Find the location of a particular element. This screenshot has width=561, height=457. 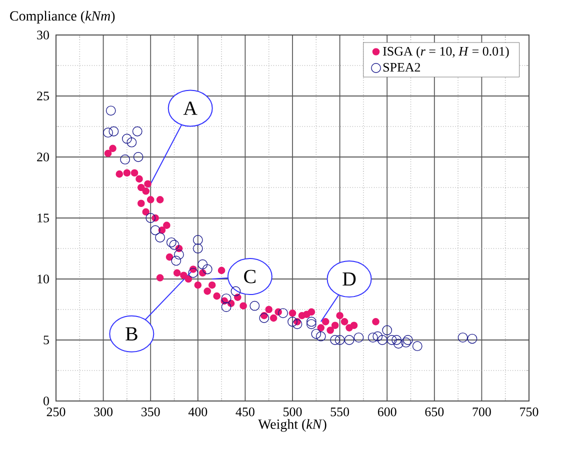

annotation: B is located at coordinates (132, 333).